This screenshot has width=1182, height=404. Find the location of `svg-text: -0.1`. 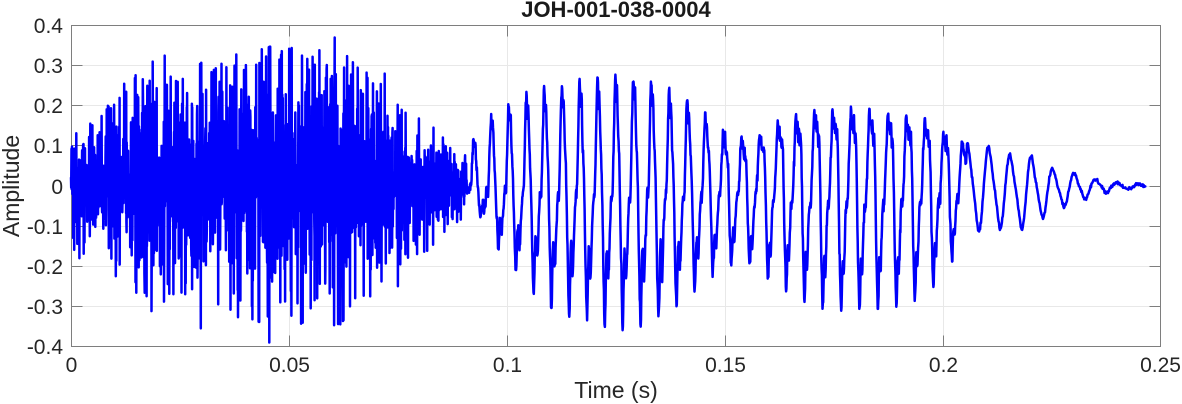

svg-text: -0.1 is located at coordinates (45, 227).